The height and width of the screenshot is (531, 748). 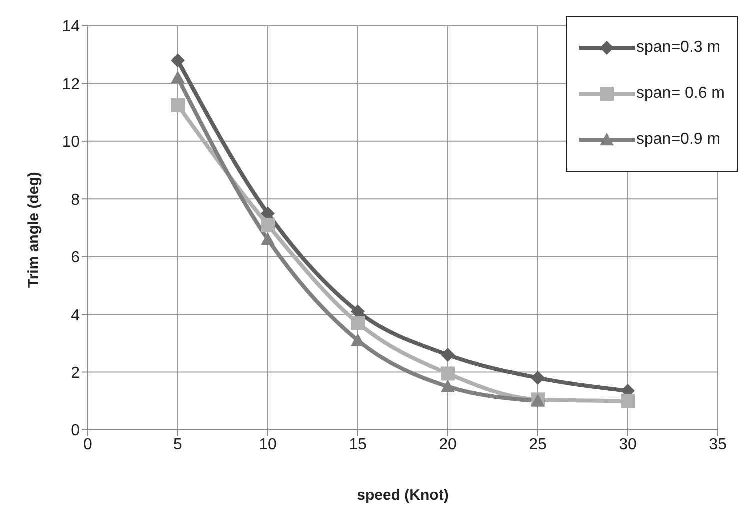 I want to click on y-tick-label: 0, so click(x=75, y=431).